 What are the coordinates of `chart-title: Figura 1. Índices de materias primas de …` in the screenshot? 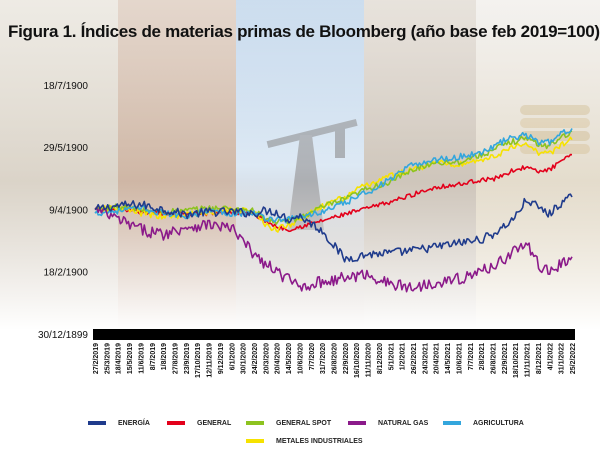 It's located at (304, 31).